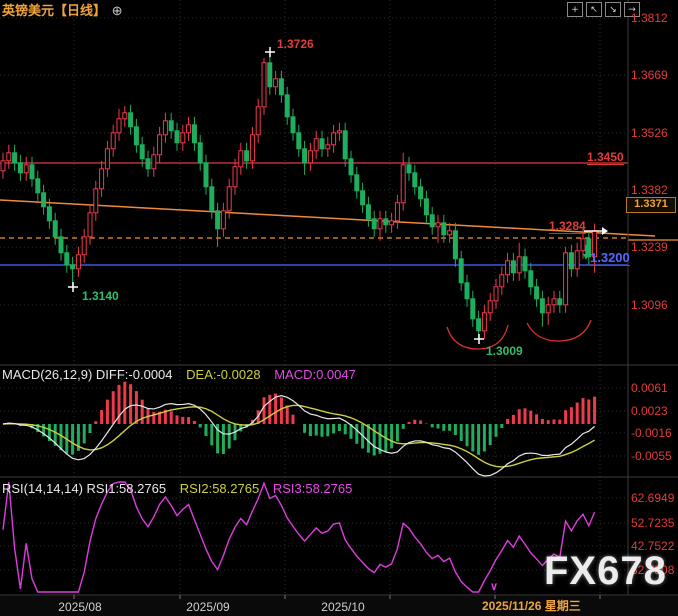  I want to click on rsi1-value: RSI(14,14,14) RSI1:58.2765, so click(84, 488).